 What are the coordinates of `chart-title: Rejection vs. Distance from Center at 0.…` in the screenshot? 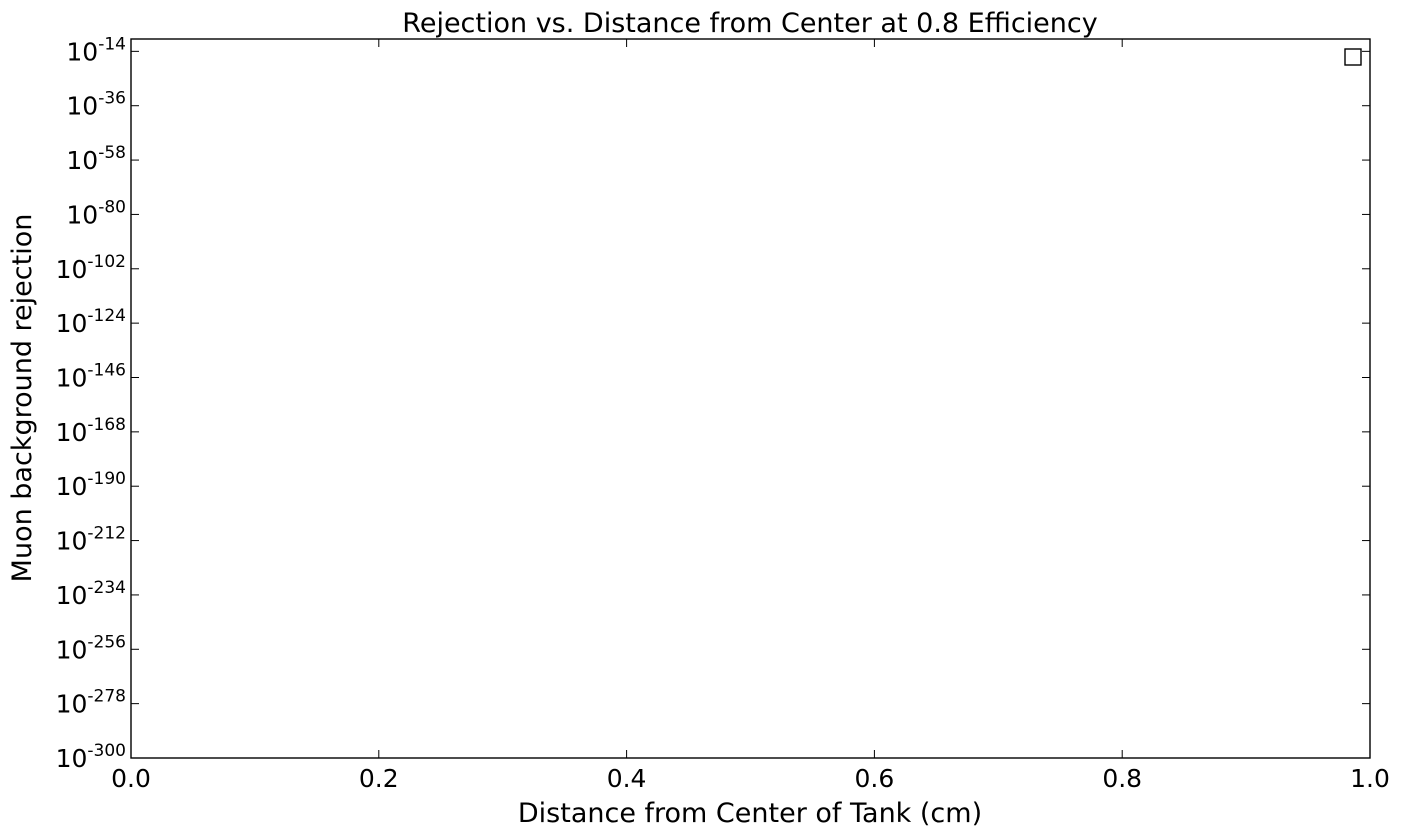 It's located at (749, 23).